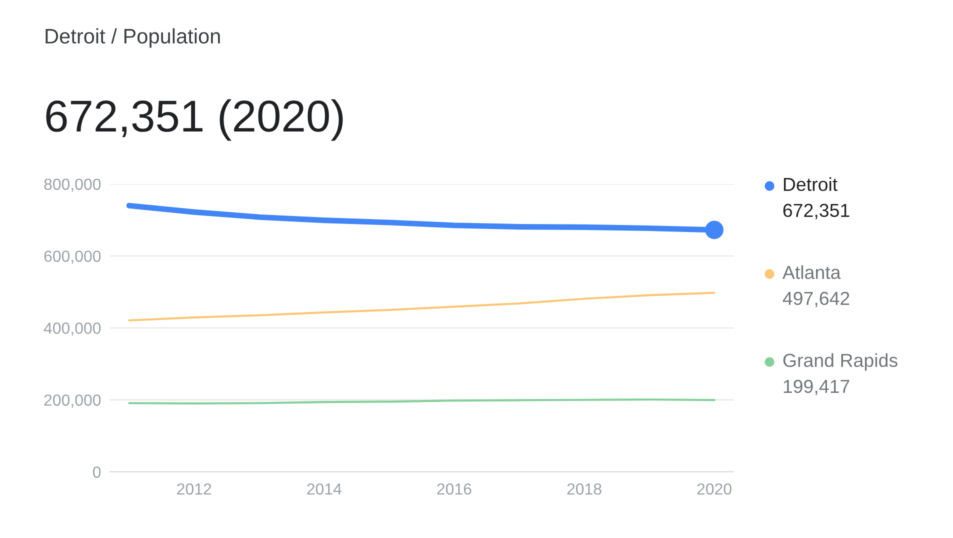 This screenshot has width=953, height=538. What do you see at coordinates (584, 489) in the screenshot?
I see `x-tick-label: 2018` at bounding box center [584, 489].